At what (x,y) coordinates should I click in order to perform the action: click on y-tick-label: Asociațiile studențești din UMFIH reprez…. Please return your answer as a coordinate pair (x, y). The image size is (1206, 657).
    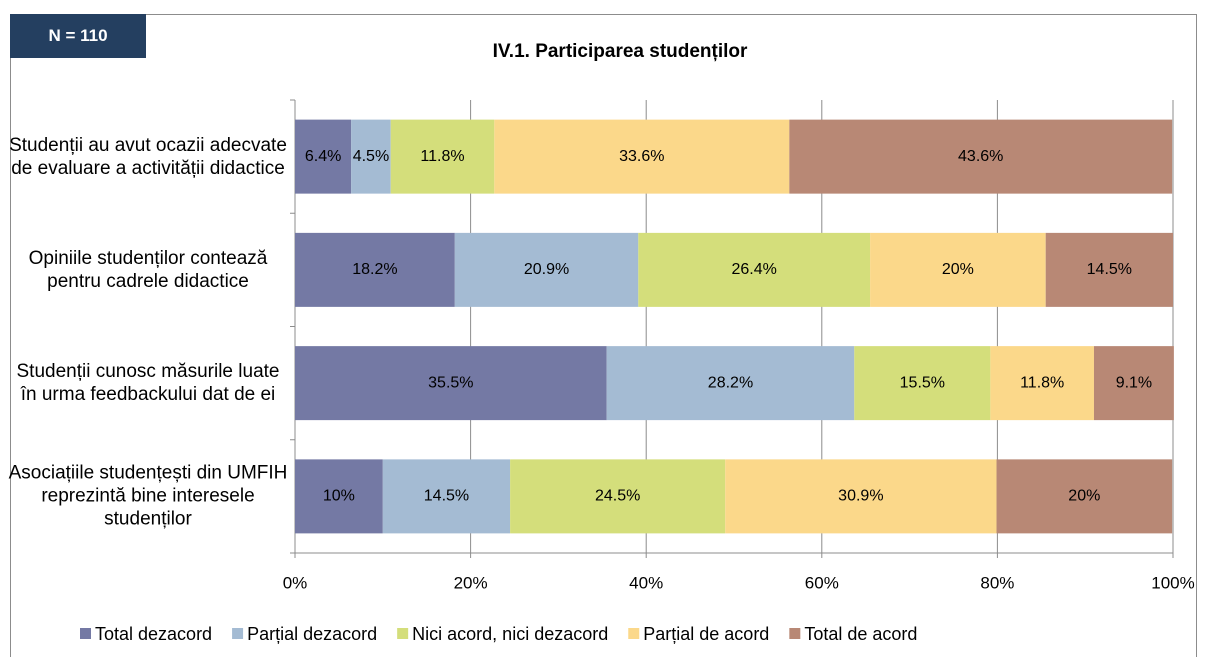
    Looking at the image, I should click on (148, 496).